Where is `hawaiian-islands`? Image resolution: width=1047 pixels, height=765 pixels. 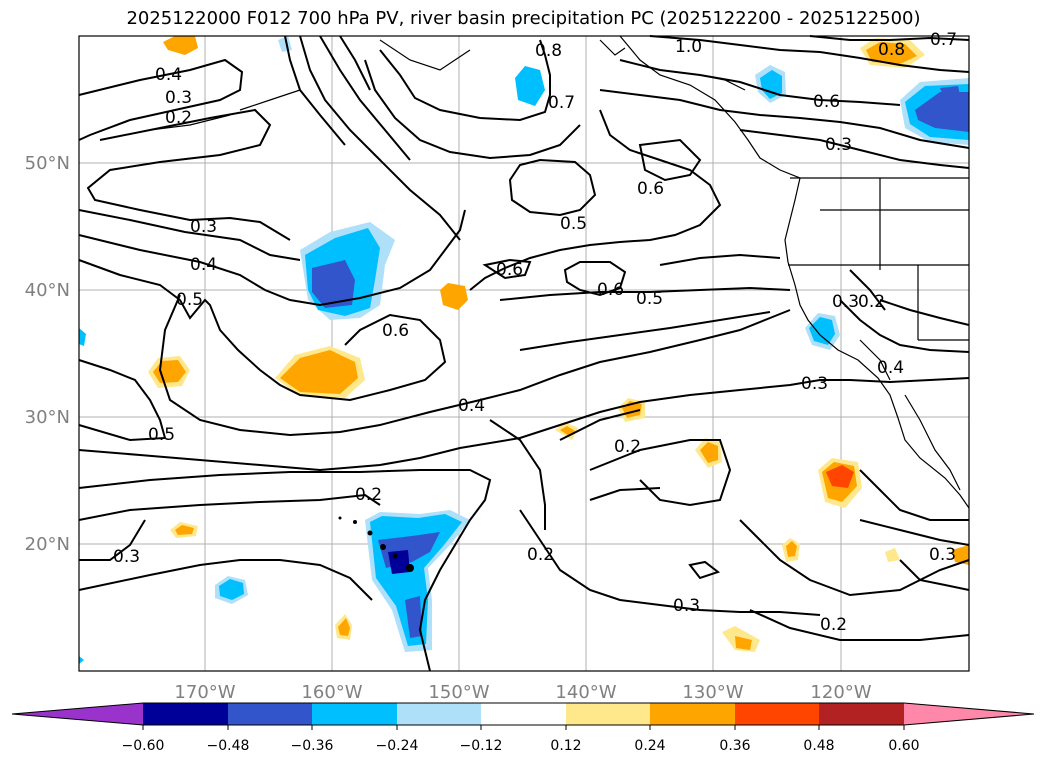
hawaiian-islands is located at coordinates (376, 544).